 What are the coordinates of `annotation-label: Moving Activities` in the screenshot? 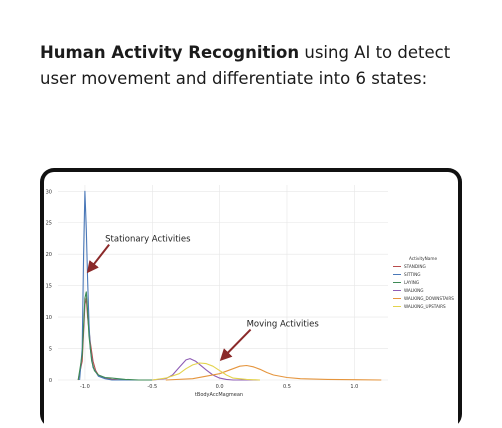 It's located at (283, 325).